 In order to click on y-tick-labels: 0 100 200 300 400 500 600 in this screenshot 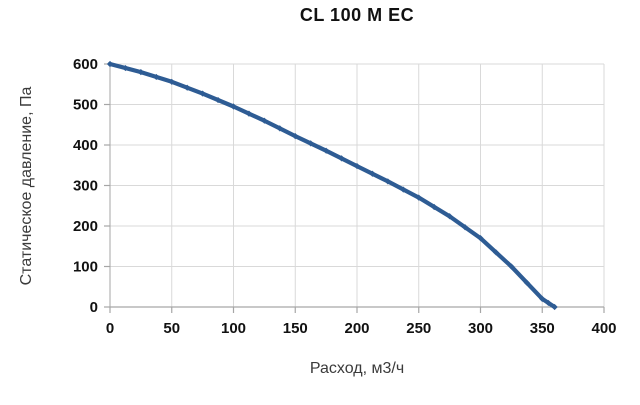, I will do `click(85, 186)`.